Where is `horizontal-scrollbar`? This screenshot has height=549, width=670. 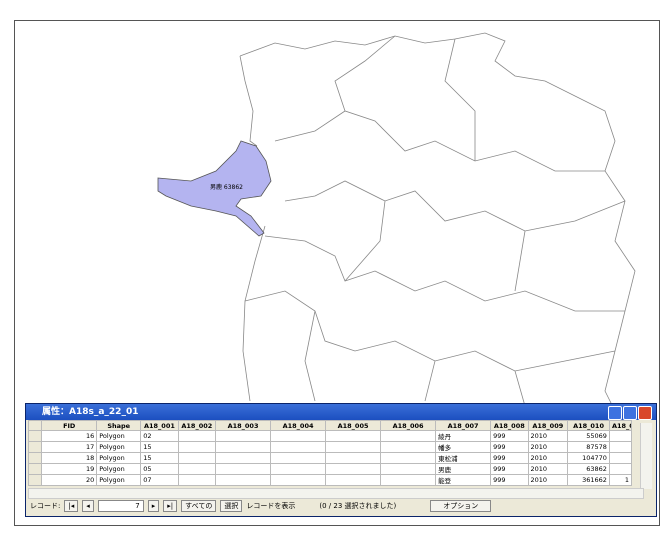 horizontal-scrollbar is located at coordinates (336, 493).